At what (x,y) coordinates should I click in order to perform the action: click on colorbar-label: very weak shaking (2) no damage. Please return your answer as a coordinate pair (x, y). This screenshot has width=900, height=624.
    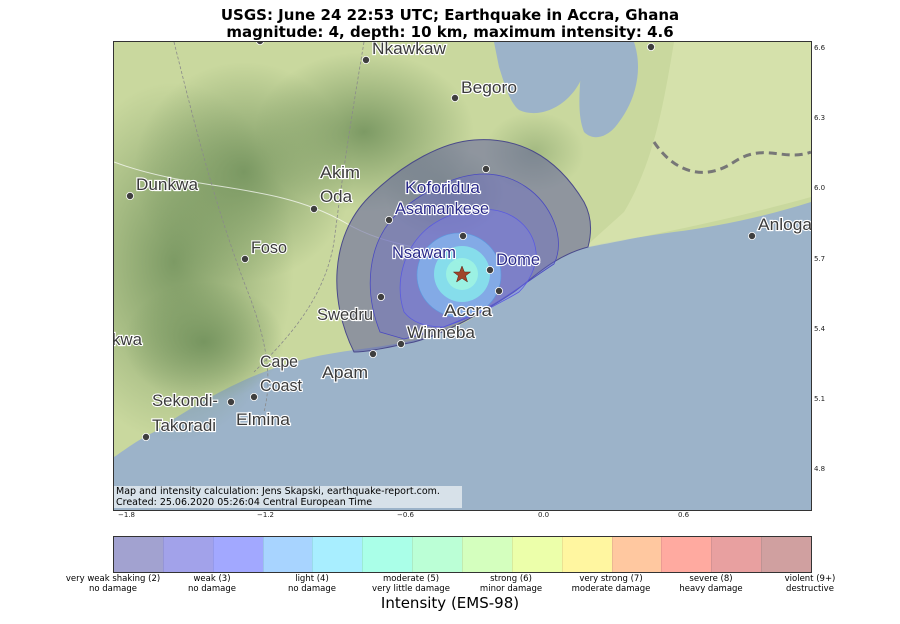
    Looking at the image, I should click on (113, 584).